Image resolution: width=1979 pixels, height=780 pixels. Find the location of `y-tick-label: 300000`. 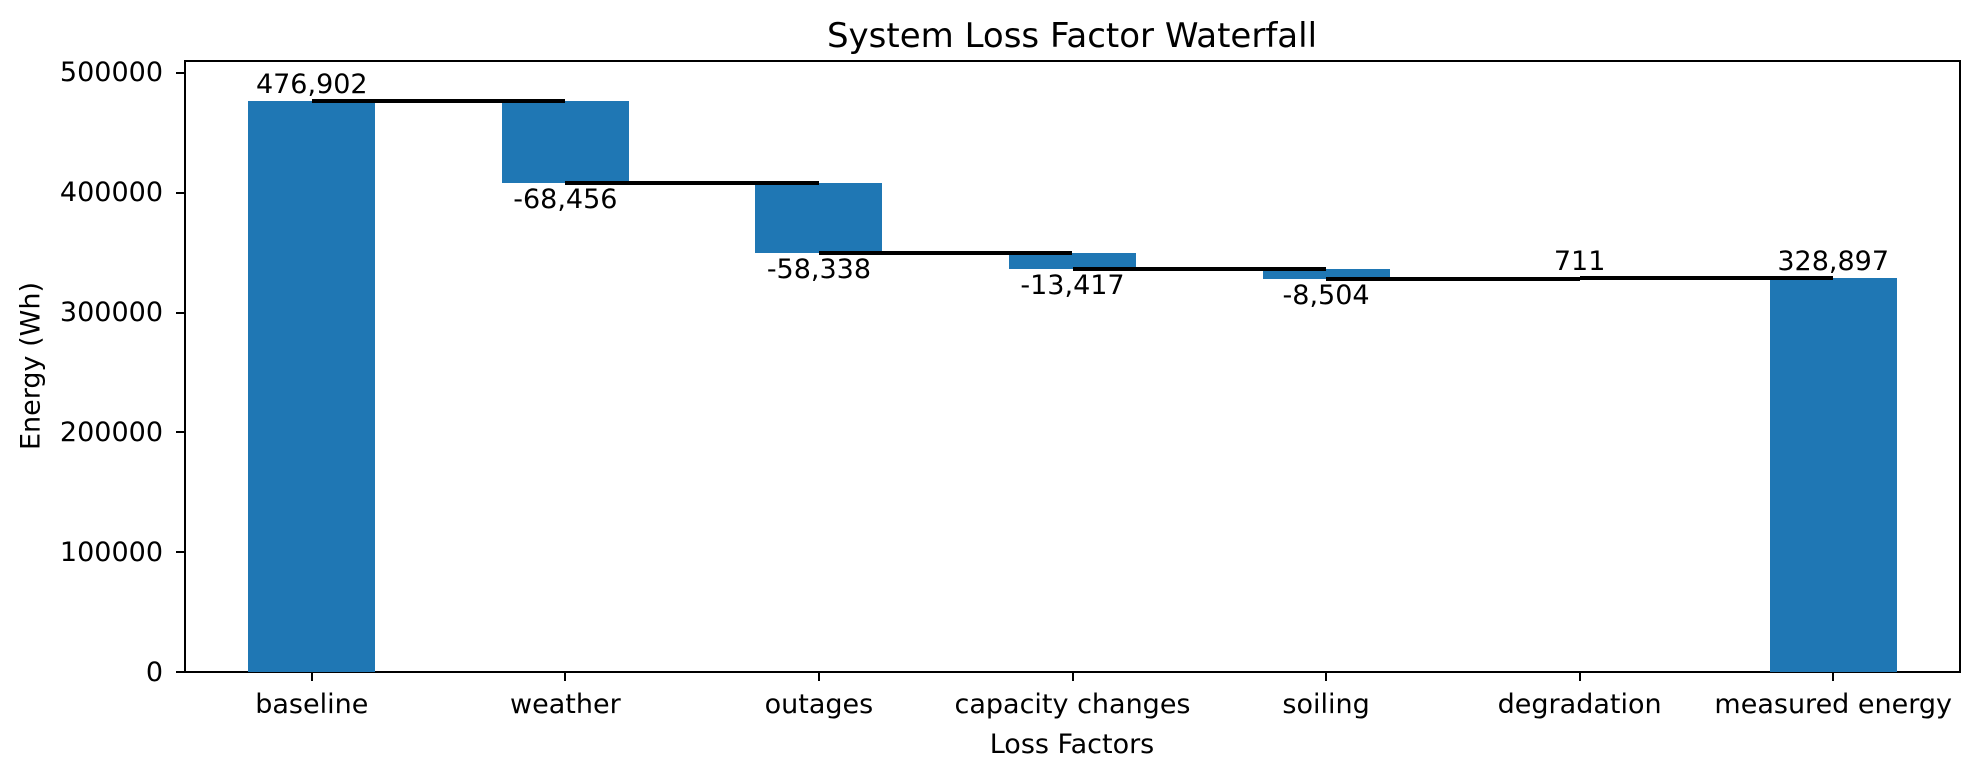

y-tick-label: 300000 is located at coordinates (111, 313).